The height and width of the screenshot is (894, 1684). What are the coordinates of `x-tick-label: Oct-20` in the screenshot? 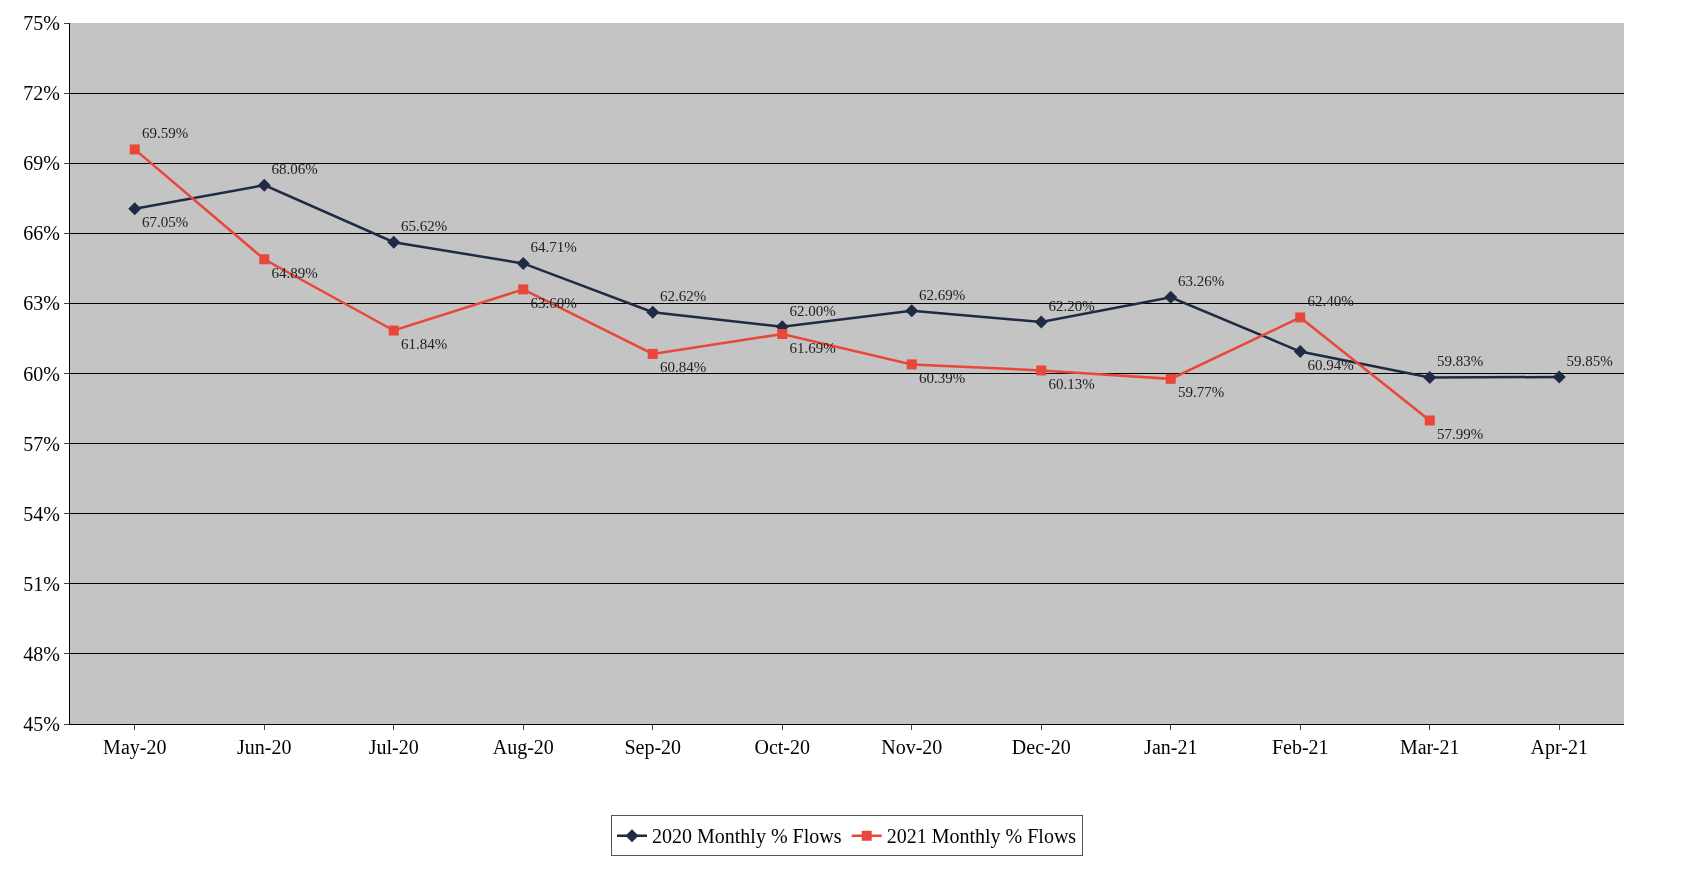 It's located at (782, 747).